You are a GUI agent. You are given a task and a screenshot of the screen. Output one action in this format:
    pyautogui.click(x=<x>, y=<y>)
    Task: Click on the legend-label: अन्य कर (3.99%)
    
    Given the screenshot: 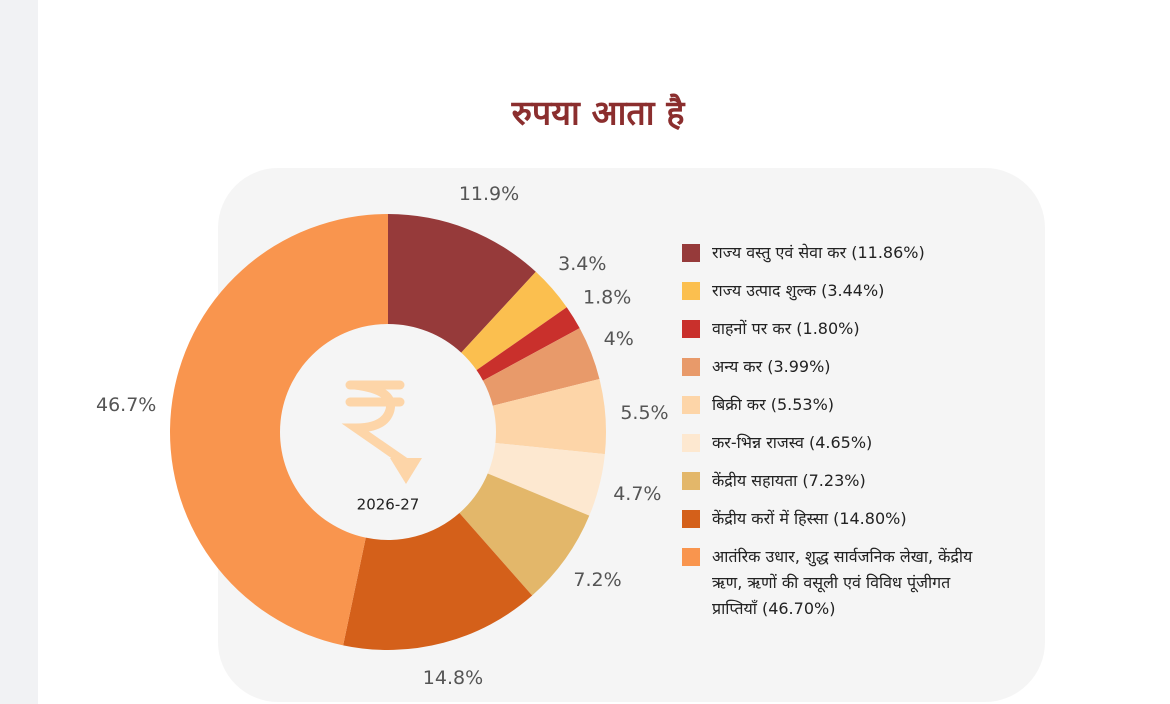 What is the action you would take?
    pyautogui.click(x=771, y=366)
    